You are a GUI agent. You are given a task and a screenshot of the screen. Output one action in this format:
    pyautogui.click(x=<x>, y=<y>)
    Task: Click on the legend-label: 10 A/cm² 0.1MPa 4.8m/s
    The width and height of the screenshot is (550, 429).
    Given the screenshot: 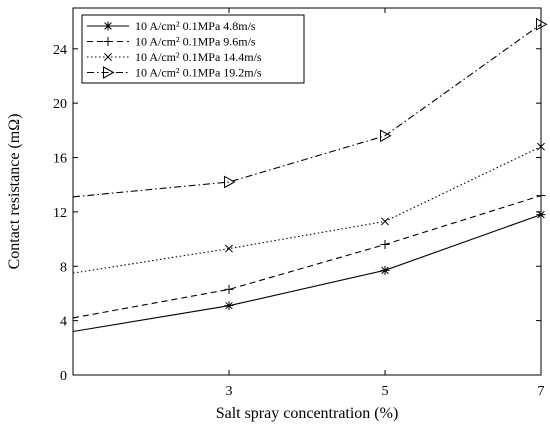 What is the action you would take?
    pyautogui.click(x=195, y=26)
    